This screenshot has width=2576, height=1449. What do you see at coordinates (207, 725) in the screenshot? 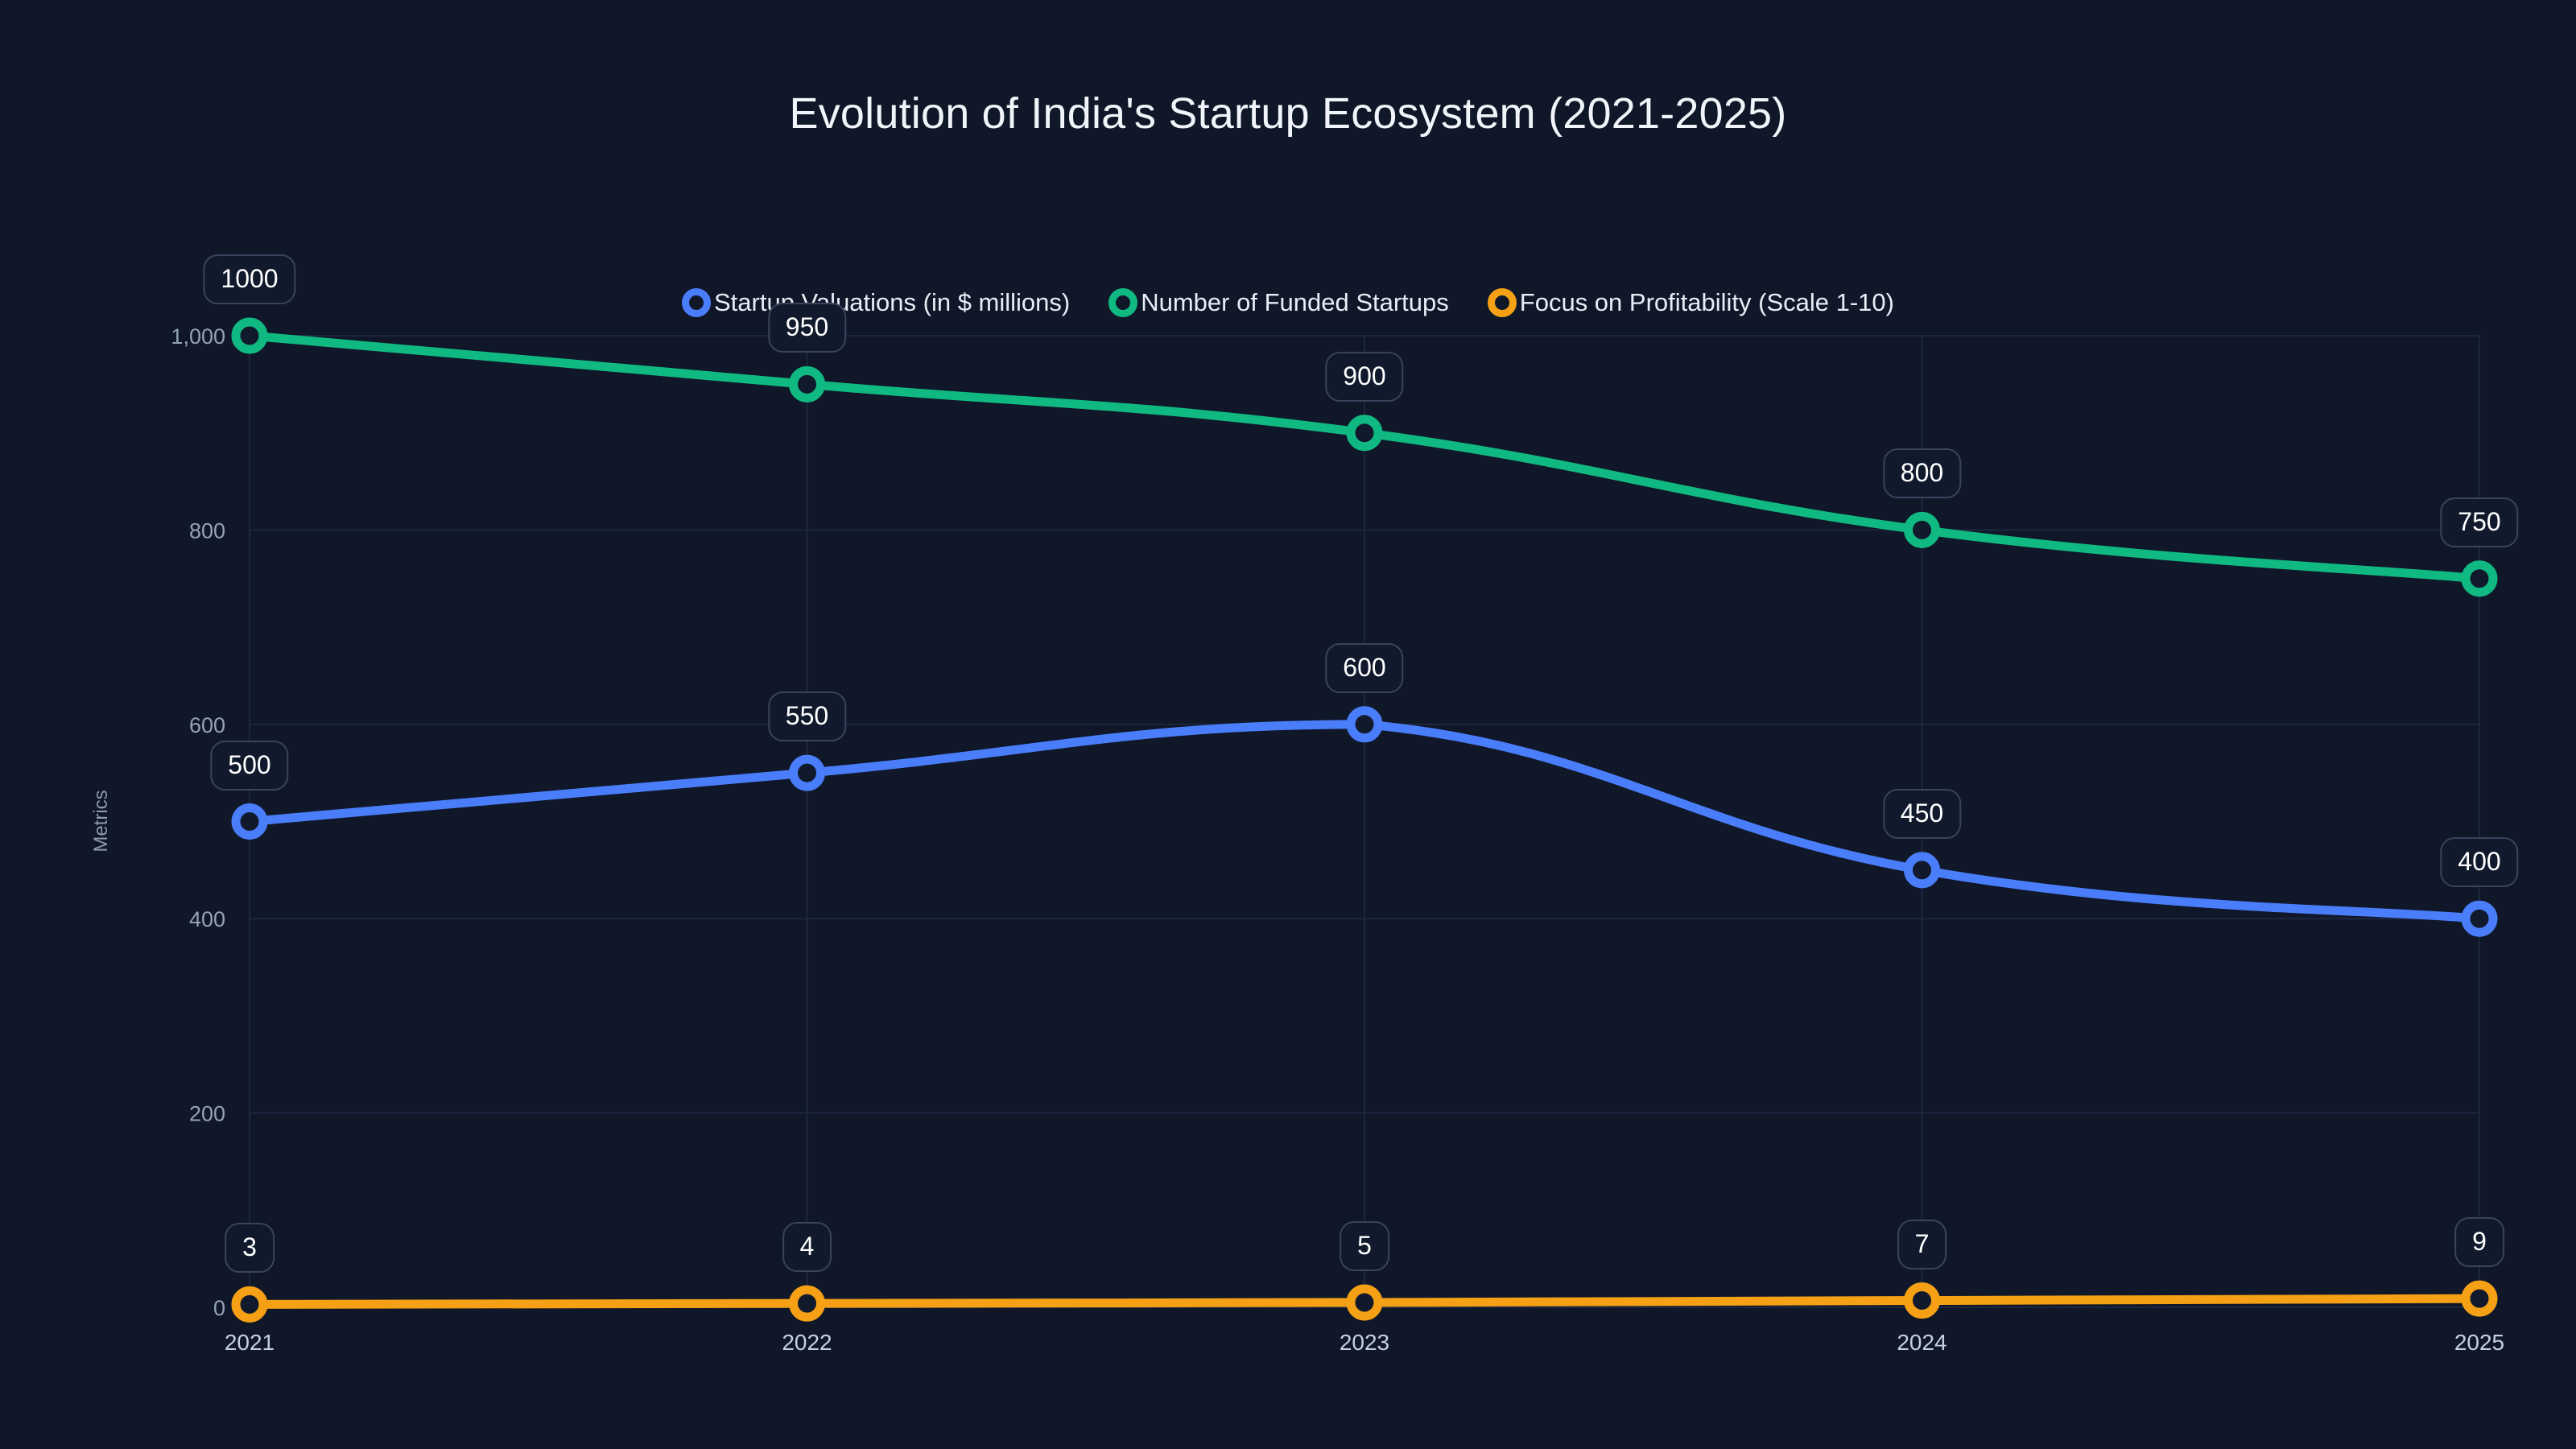
I see `y-tick-label: 600` at bounding box center [207, 725].